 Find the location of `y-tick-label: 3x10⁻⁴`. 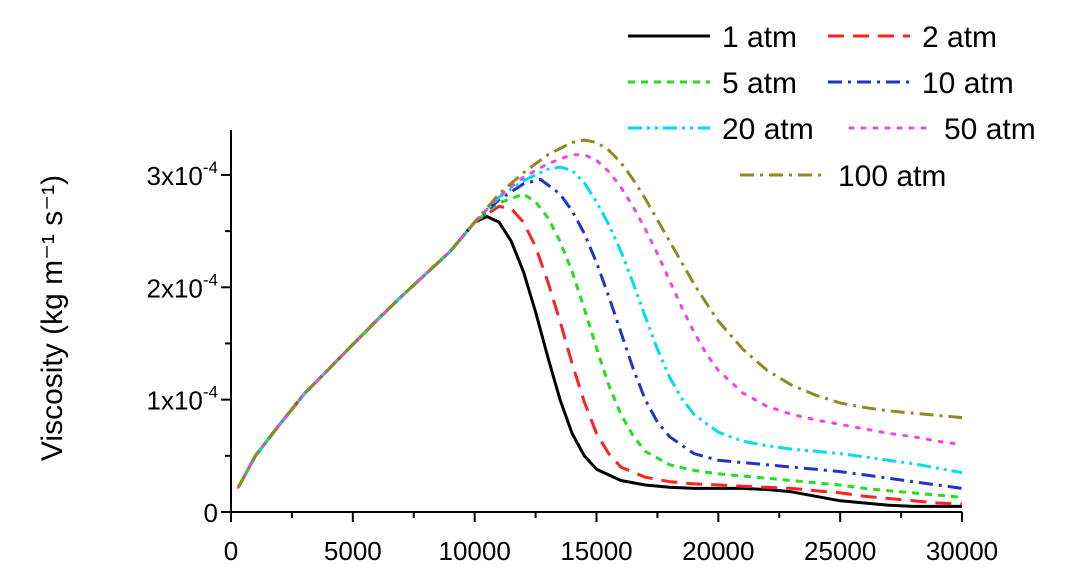

y-tick-label: 3x10⁻⁴ is located at coordinates (182, 174).